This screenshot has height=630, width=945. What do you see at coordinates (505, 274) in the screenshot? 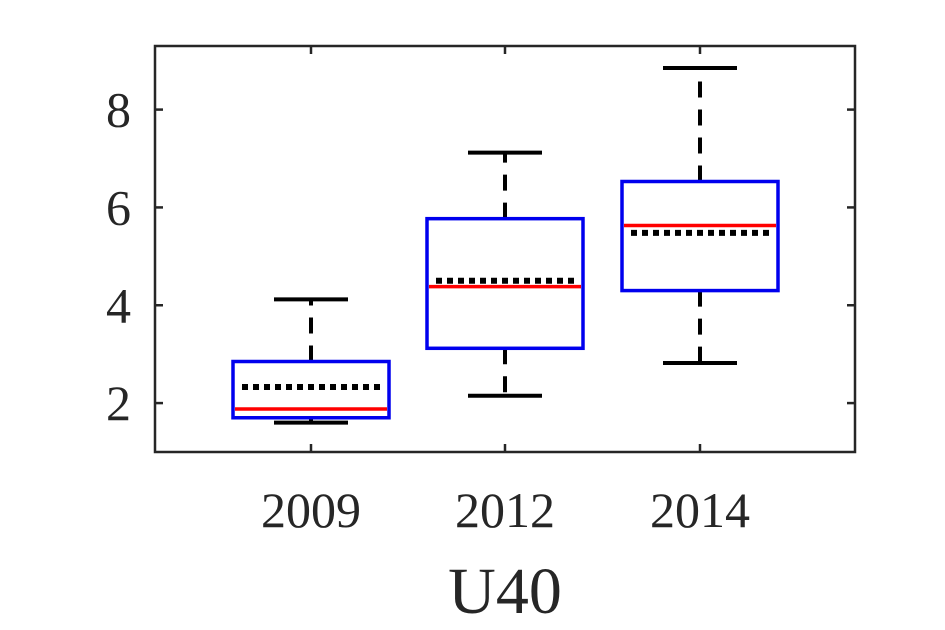
I see `box-group-2012` at bounding box center [505, 274].